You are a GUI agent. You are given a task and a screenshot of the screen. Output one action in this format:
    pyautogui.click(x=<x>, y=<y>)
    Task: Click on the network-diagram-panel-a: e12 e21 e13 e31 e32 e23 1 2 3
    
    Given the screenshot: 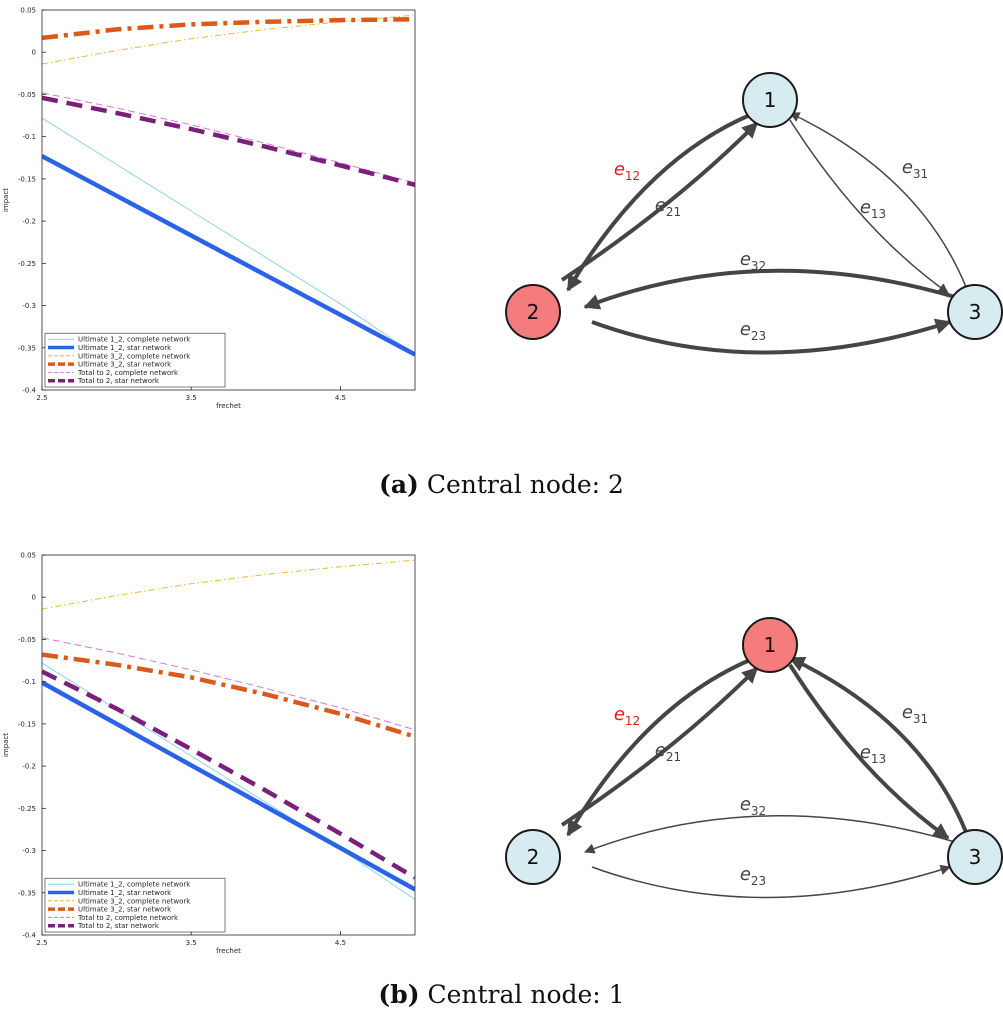 What is the action you would take?
    pyautogui.click(x=751, y=215)
    